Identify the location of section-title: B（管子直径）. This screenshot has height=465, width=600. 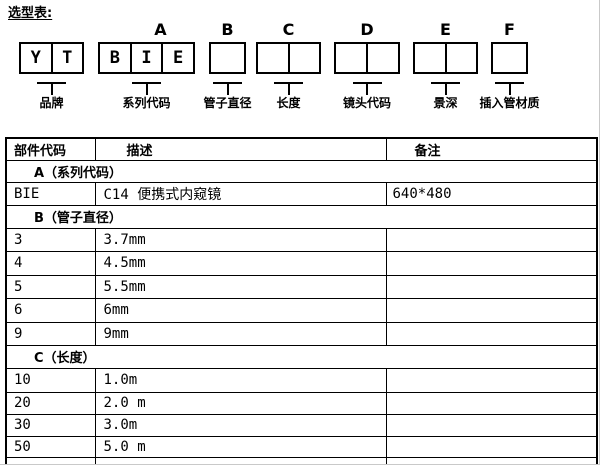
(301, 216).